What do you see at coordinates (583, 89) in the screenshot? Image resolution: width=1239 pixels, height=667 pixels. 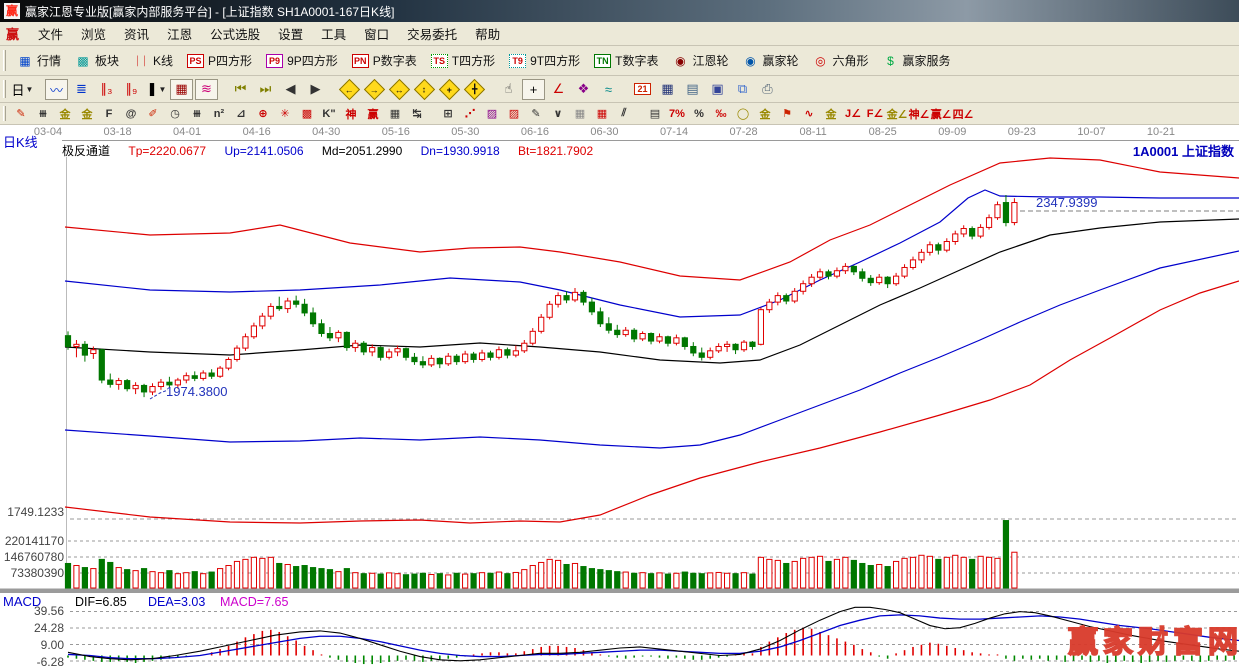 I see `gann-shape-tool-button: ❖` at bounding box center [583, 89].